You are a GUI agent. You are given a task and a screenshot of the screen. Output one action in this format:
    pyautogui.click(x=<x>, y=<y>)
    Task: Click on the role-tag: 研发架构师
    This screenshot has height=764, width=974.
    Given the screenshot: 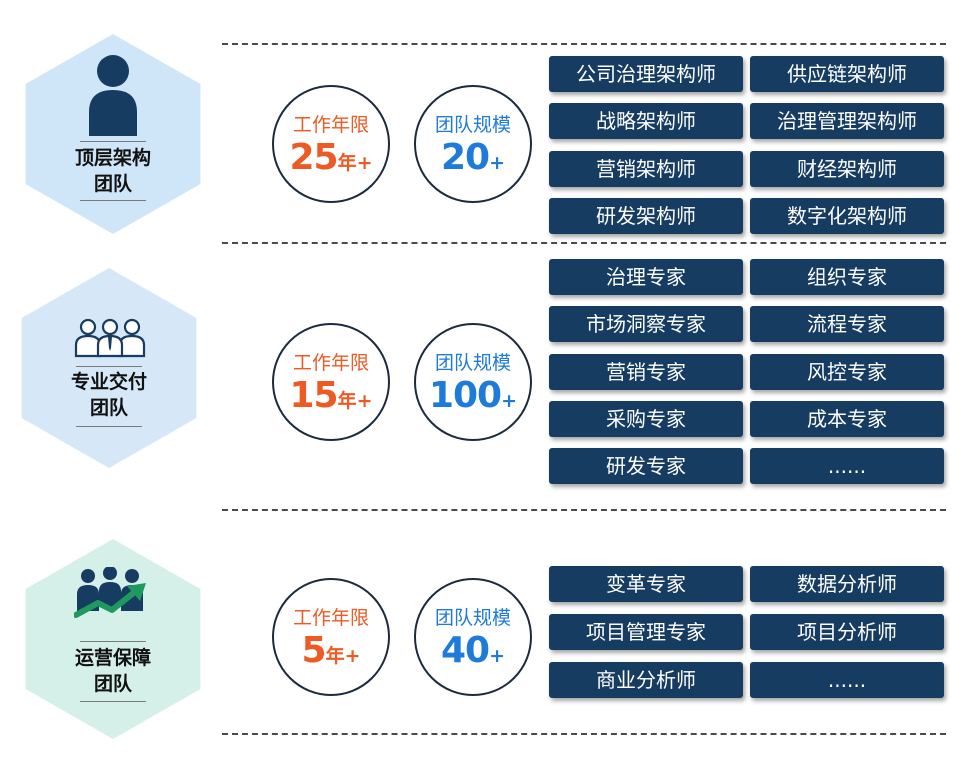 What is the action you would take?
    pyautogui.click(x=646, y=216)
    